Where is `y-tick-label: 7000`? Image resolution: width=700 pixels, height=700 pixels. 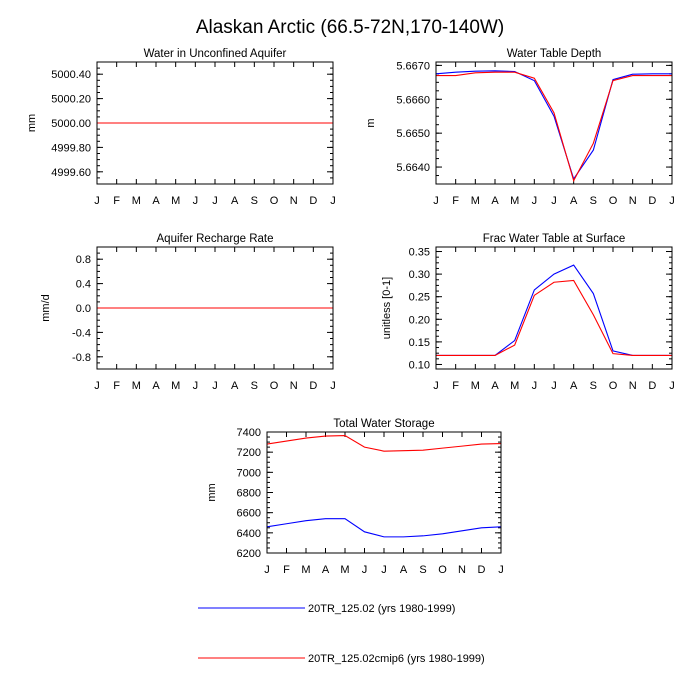 y-tick-label: 7000 is located at coordinates (249, 473).